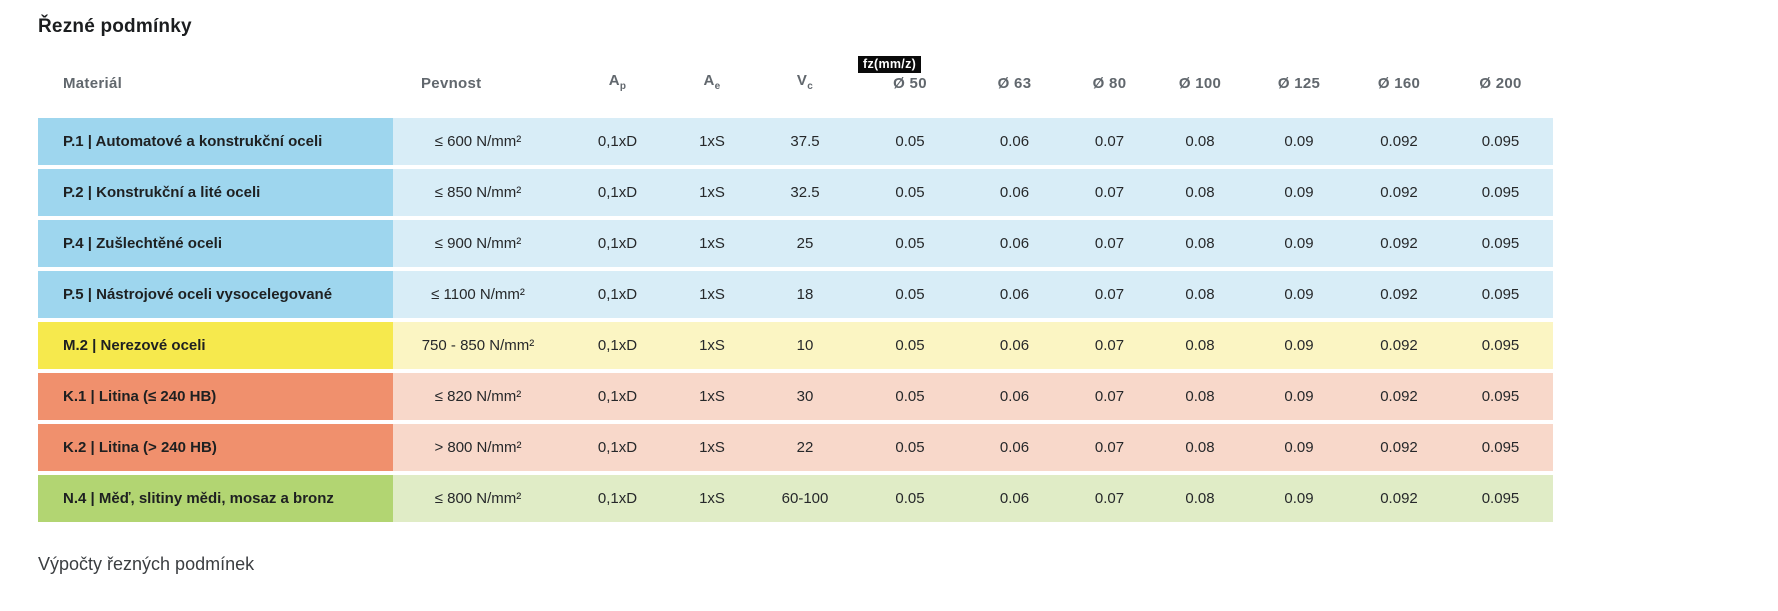 This screenshot has width=1778, height=611. I want to click on col-header-vc: Vc, so click(805, 82).